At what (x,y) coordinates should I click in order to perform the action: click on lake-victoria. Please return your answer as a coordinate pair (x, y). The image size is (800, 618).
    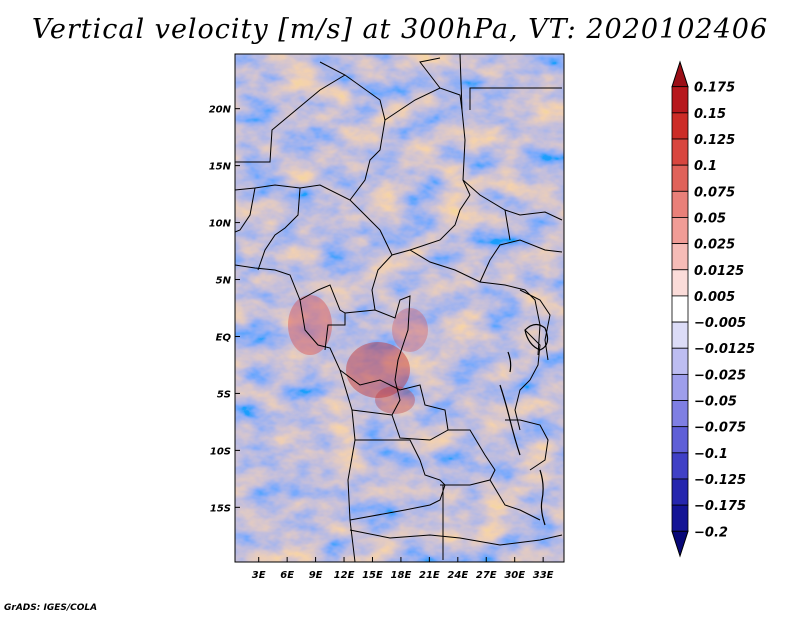
    Looking at the image, I should click on (536, 337).